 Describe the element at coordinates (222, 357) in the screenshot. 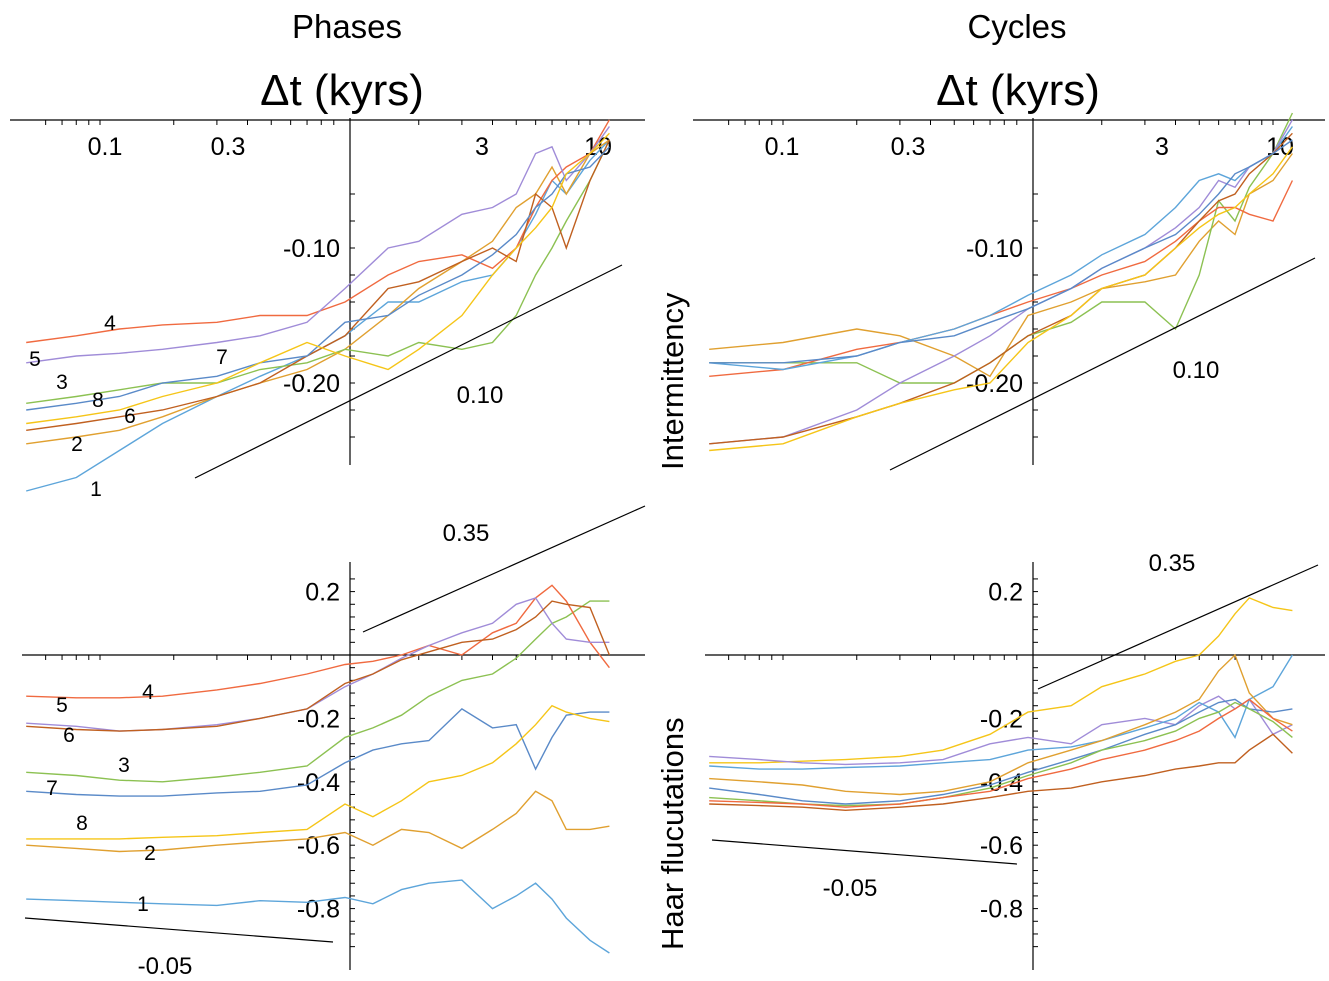

I see `phases-int-series-label-7: 7` at that location.